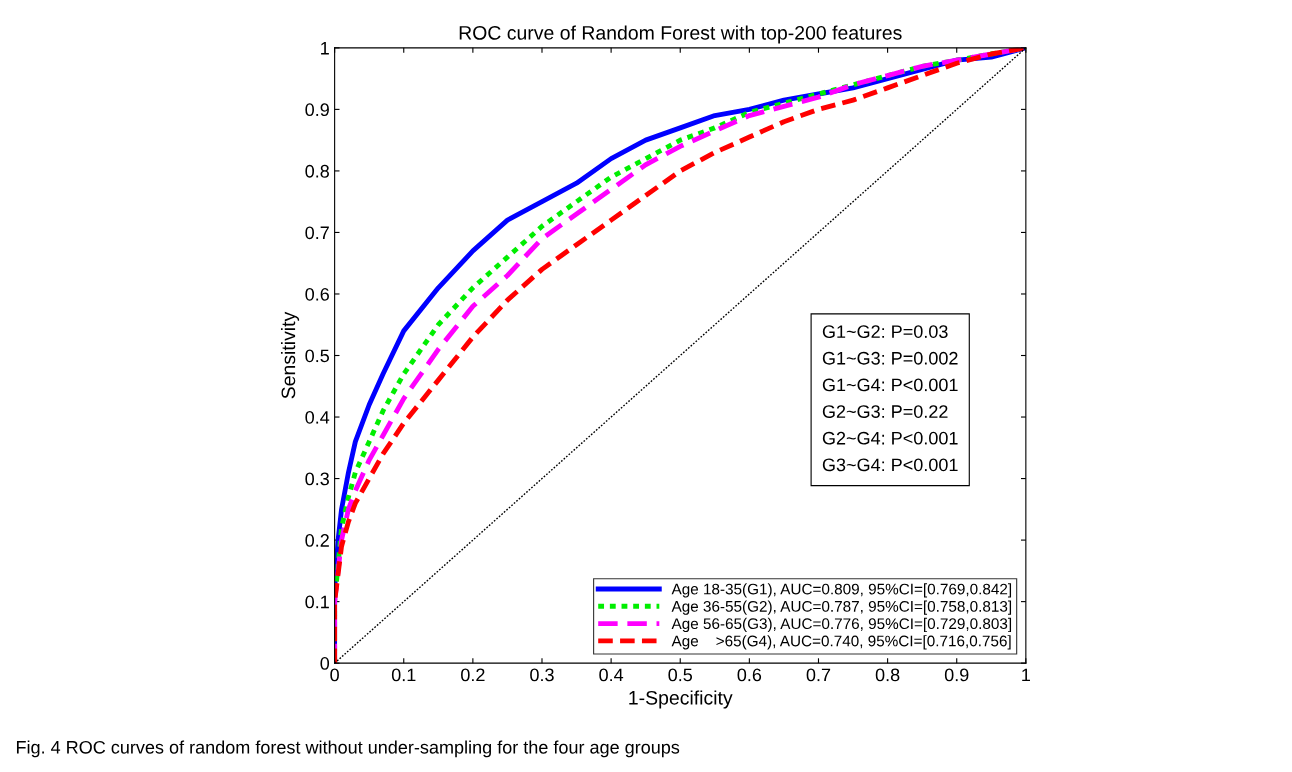 This screenshot has height=772, width=1292. I want to click on annotation: G1~G3: P=0.002, so click(890, 358).